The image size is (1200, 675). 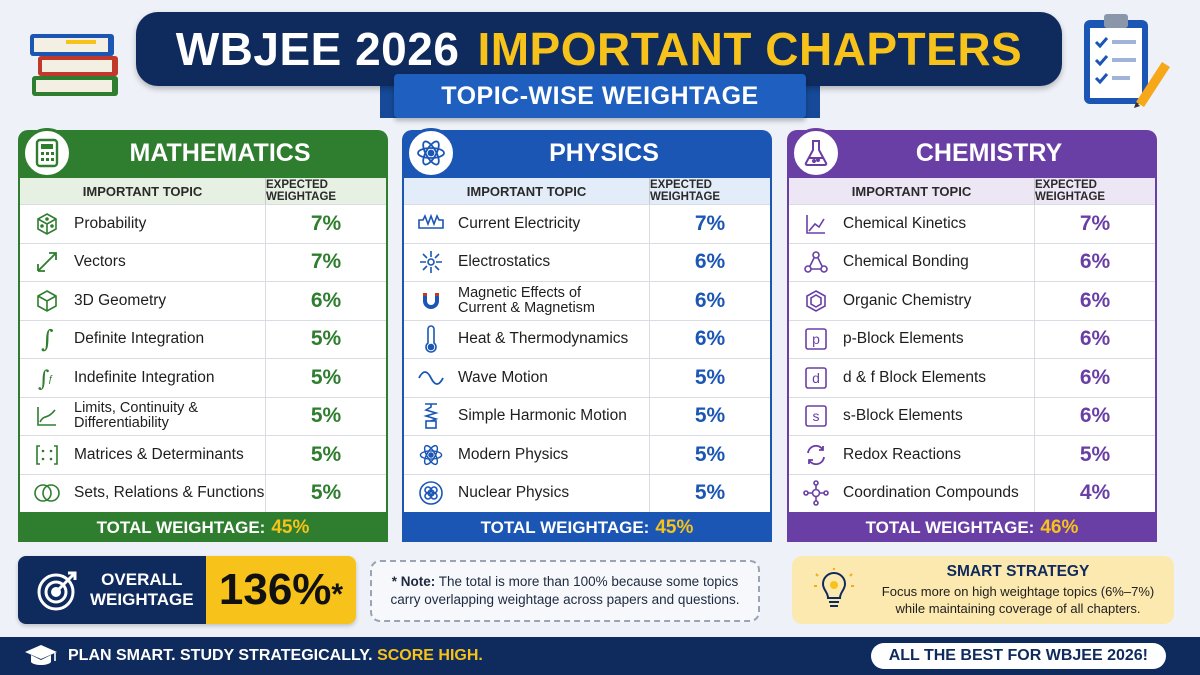 I want to click on total-label: TOTAL WEIGHTAGE:, so click(x=565, y=527).